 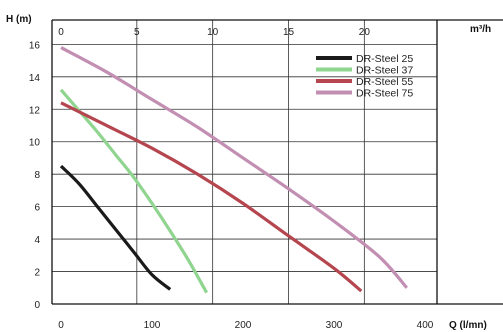 I want to click on top-tick-label: 5, so click(x=137, y=32).